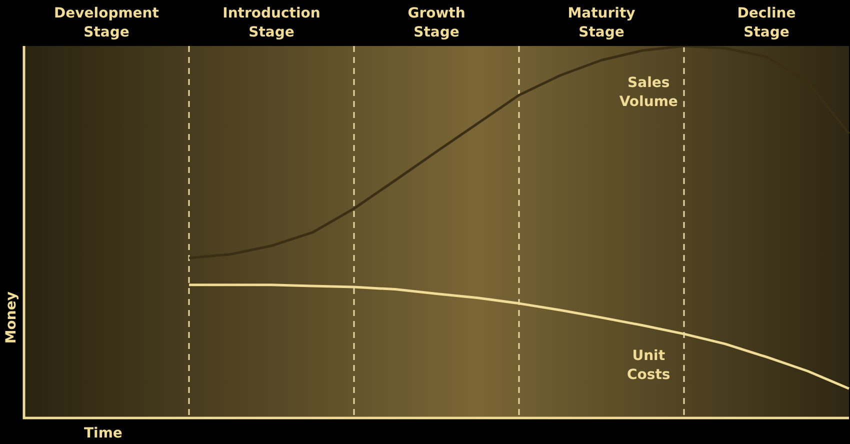 The width and height of the screenshot is (850, 444). Describe the element at coordinates (12, 317) in the screenshot. I see `y-axis-title: Money` at that location.